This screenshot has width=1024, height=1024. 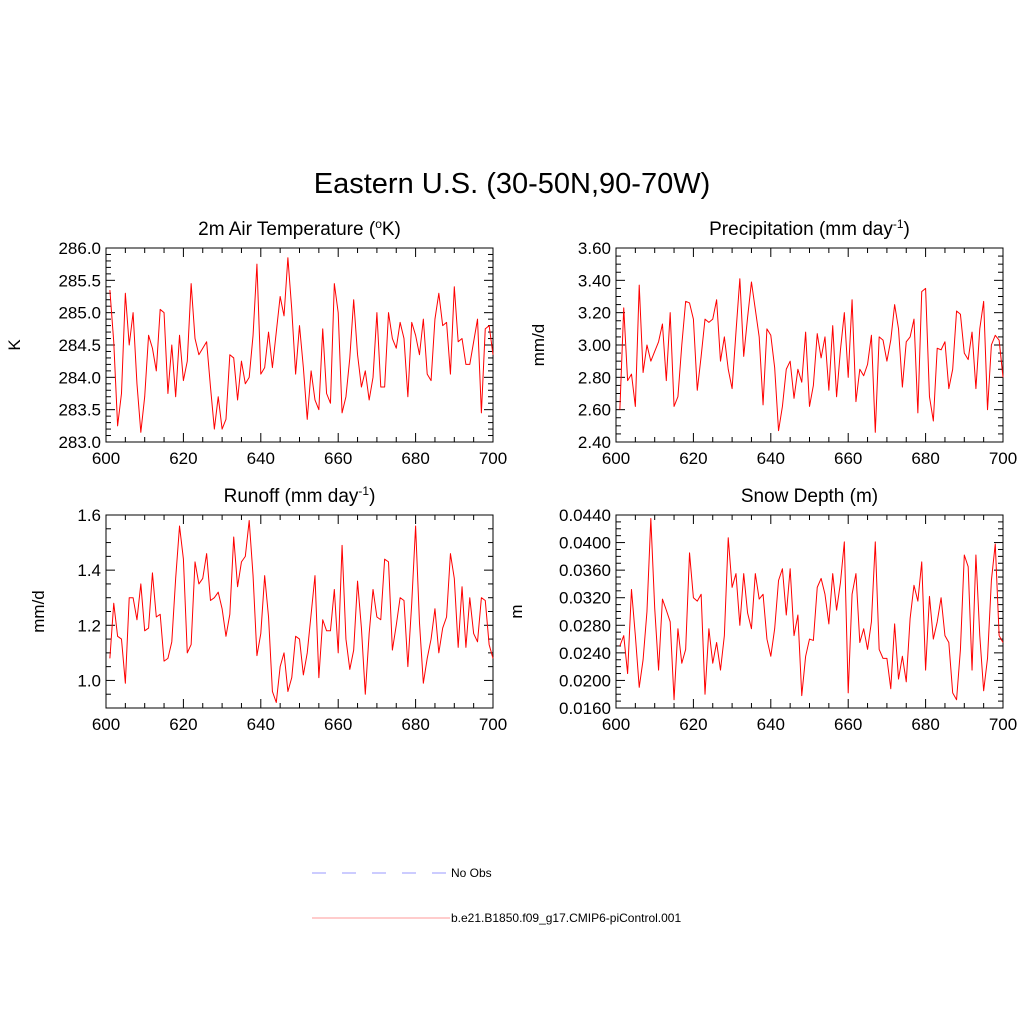 I want to click on runoff-title-main: Runoff (mm day, so click(x=291, y=496).